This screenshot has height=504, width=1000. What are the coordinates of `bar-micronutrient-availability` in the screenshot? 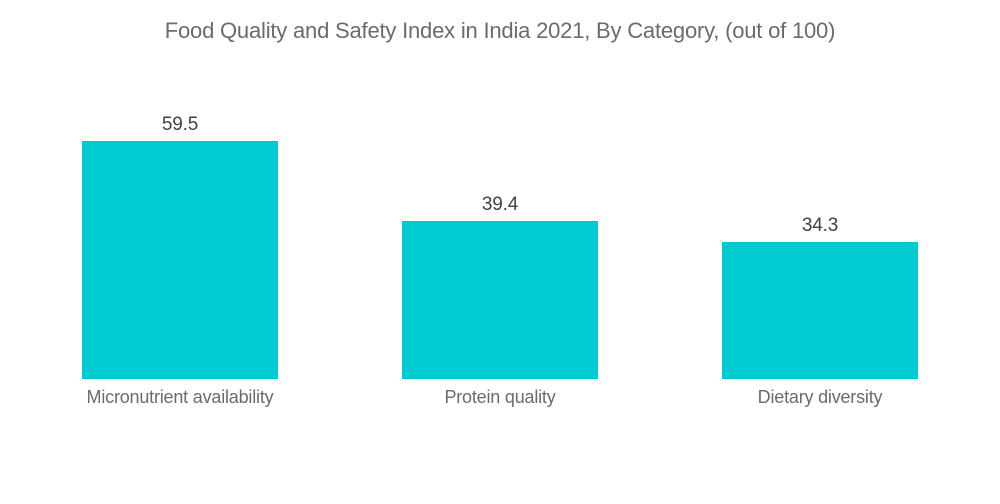 It's located at (180, 260).